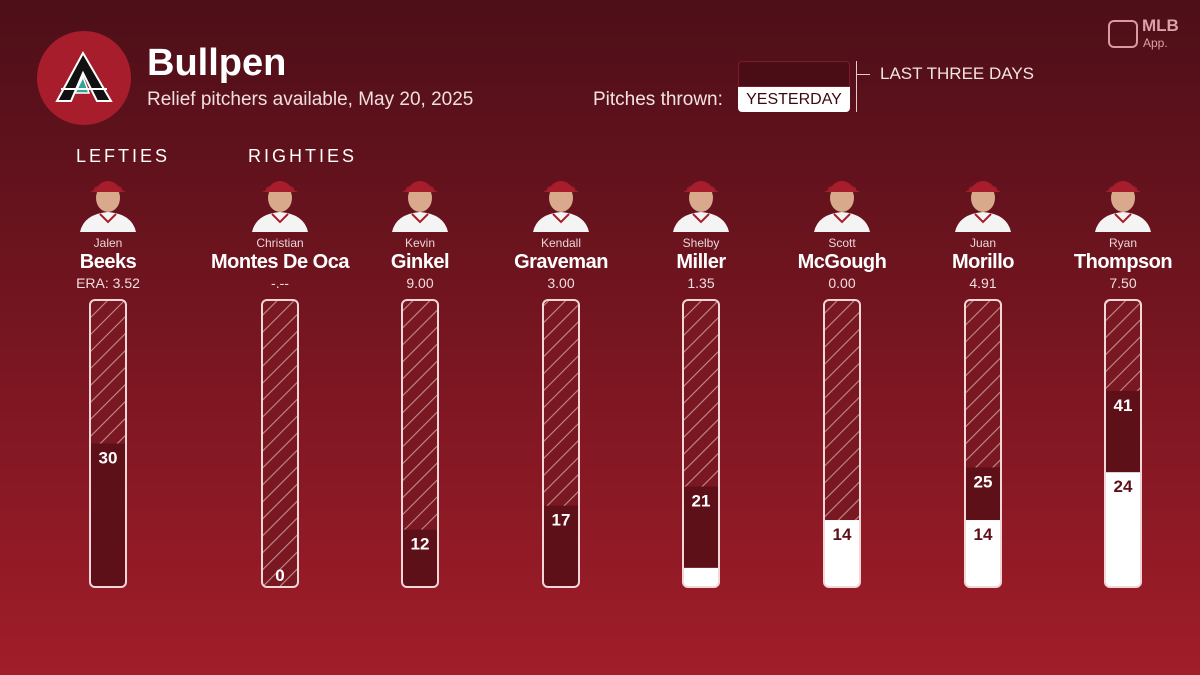  I want to click on legend-three-days-label: LAST THREE DAYS, so click(957, 73).